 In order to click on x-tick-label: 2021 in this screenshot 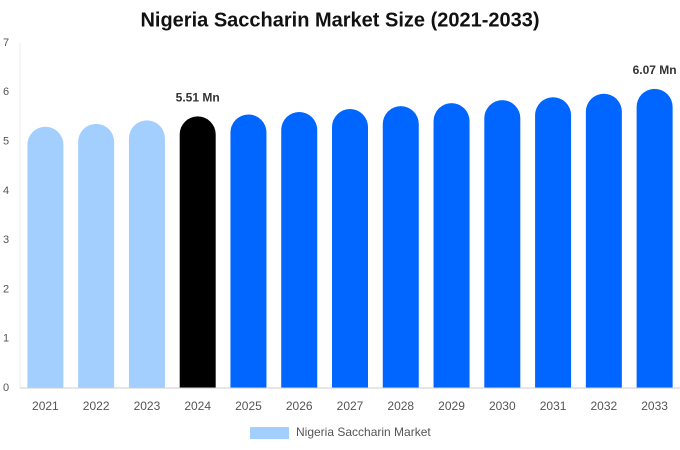, I will do `click(45, 406)`.